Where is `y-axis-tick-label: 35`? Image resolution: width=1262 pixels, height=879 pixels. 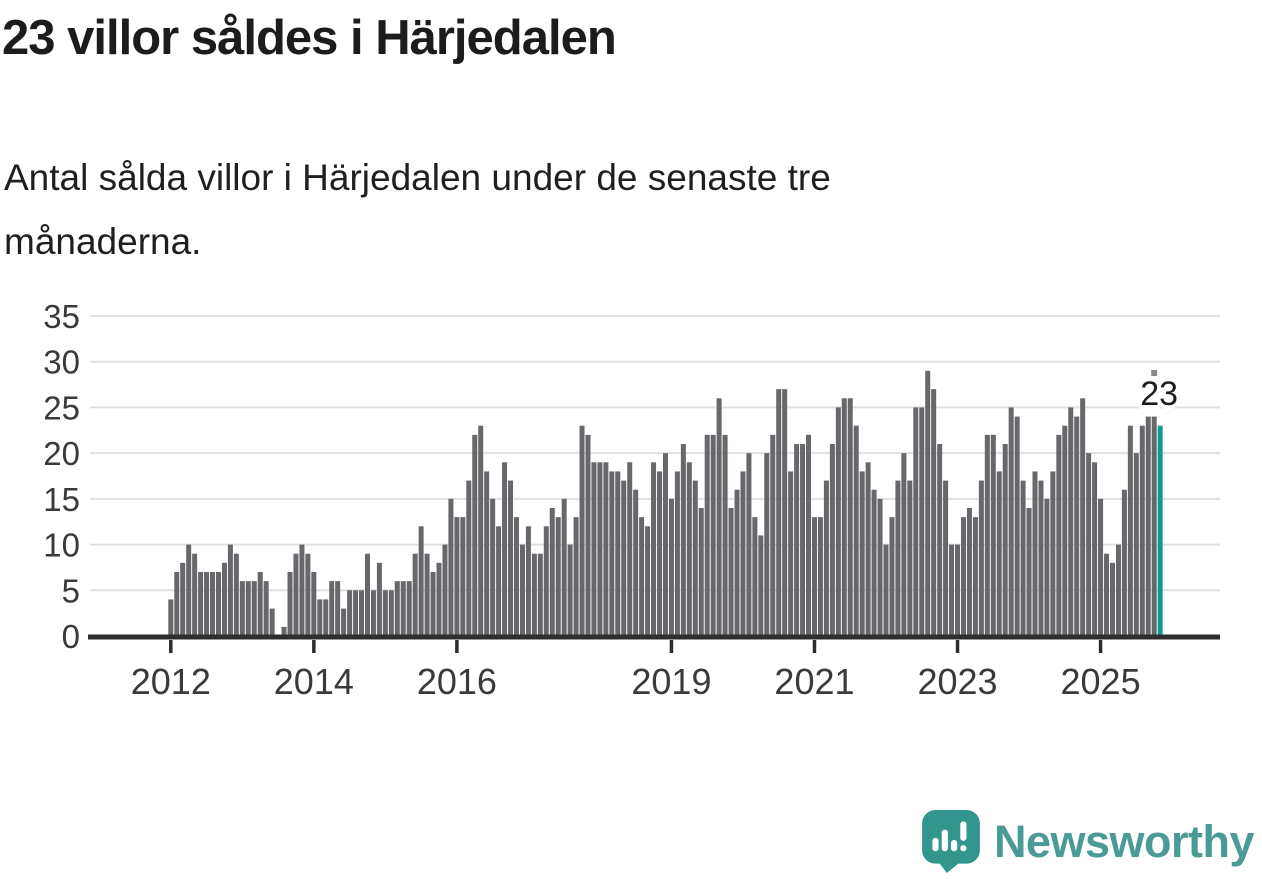 y-axis-tick-label: 35 is located at coordinates (61, 316).